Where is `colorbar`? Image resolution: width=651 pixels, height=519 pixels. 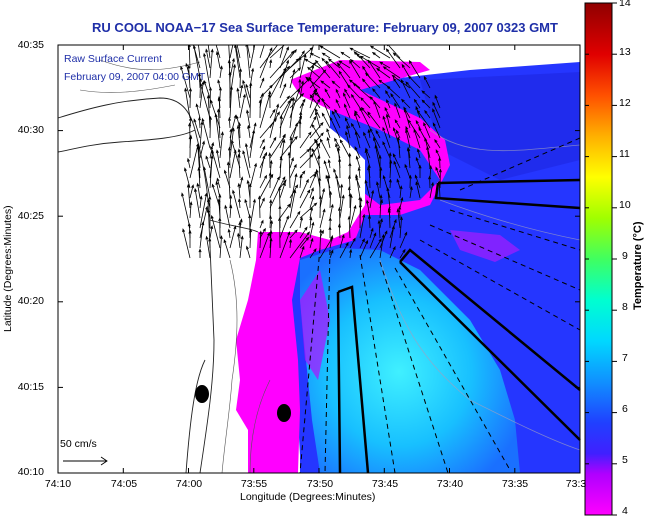
colorbar is located at coordinates (598, 259).